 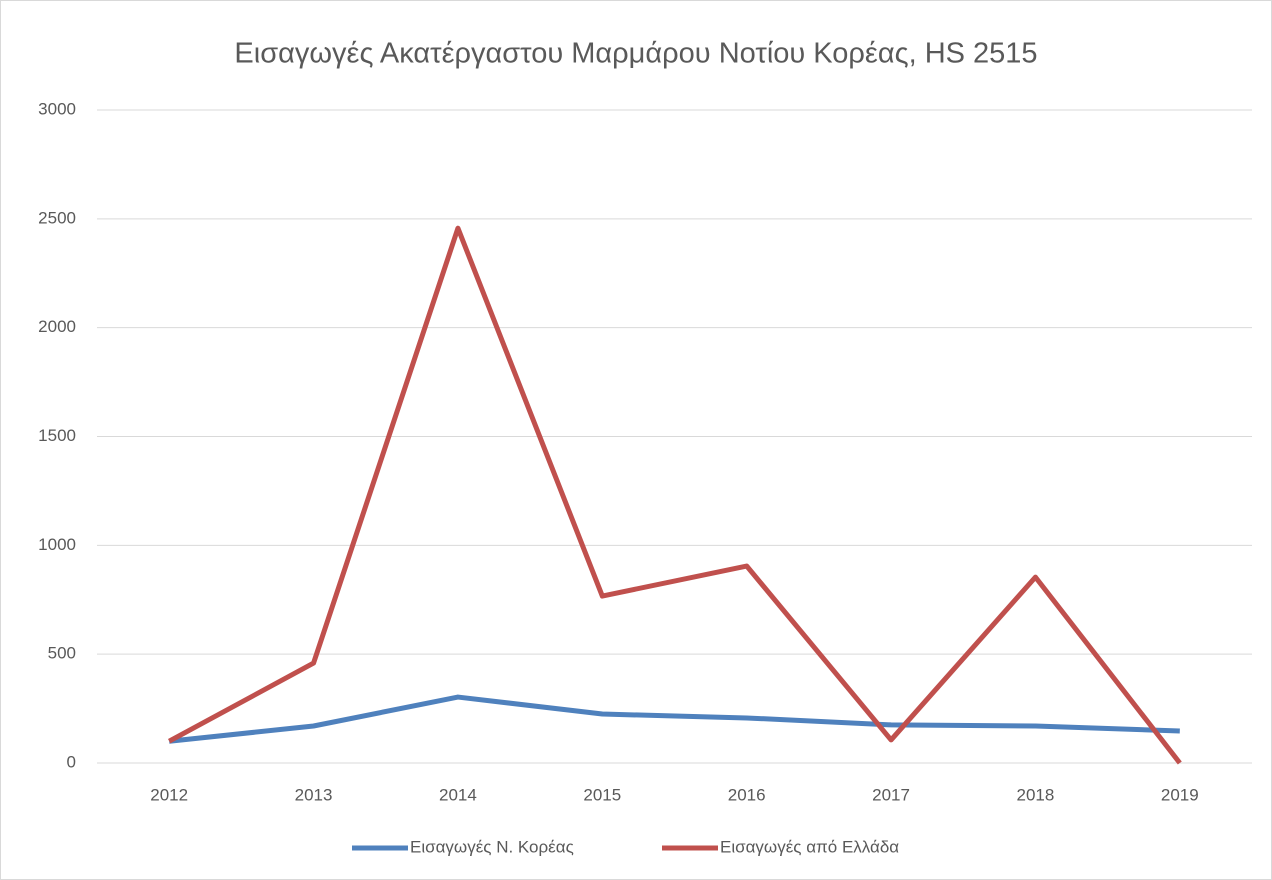 What do you see at coordinates (169, 794) in the screenshot?
I see `x-tick-label: 2012` at bounding box center [169, 794].